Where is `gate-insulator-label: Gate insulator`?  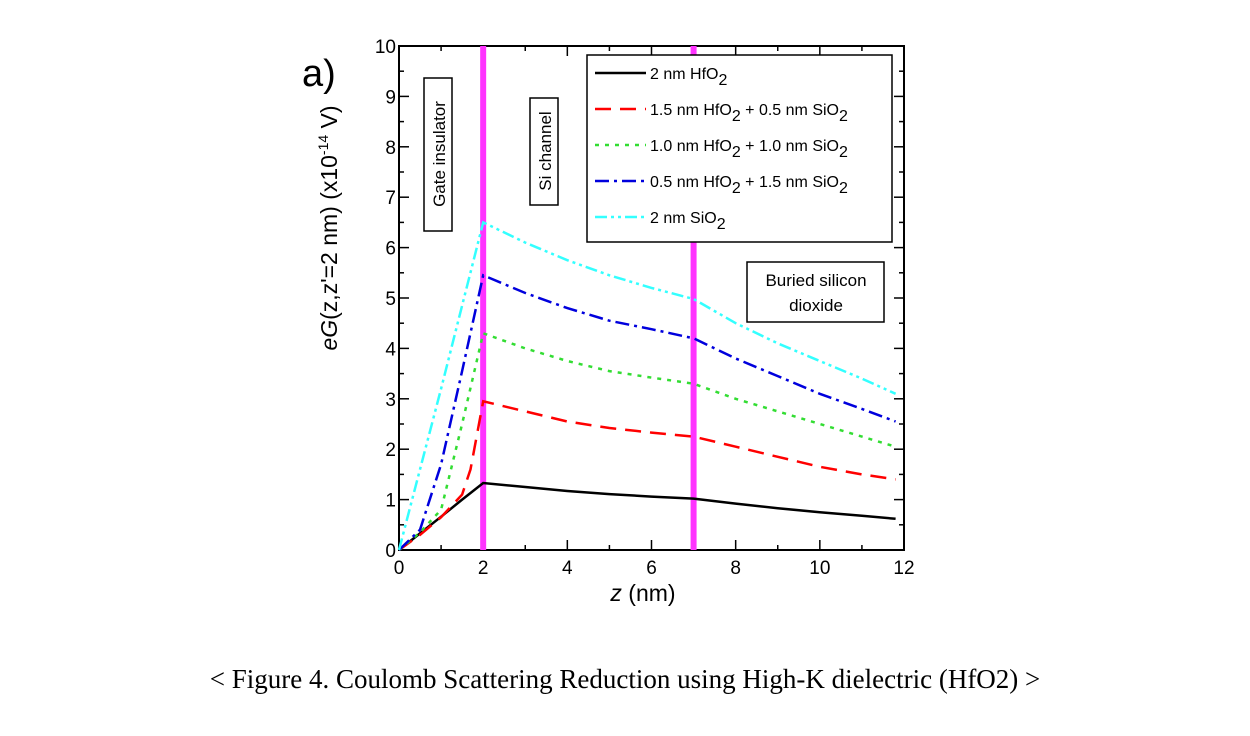
gate-insulator-label: Gate insulator is located at coordinates (439, 154).